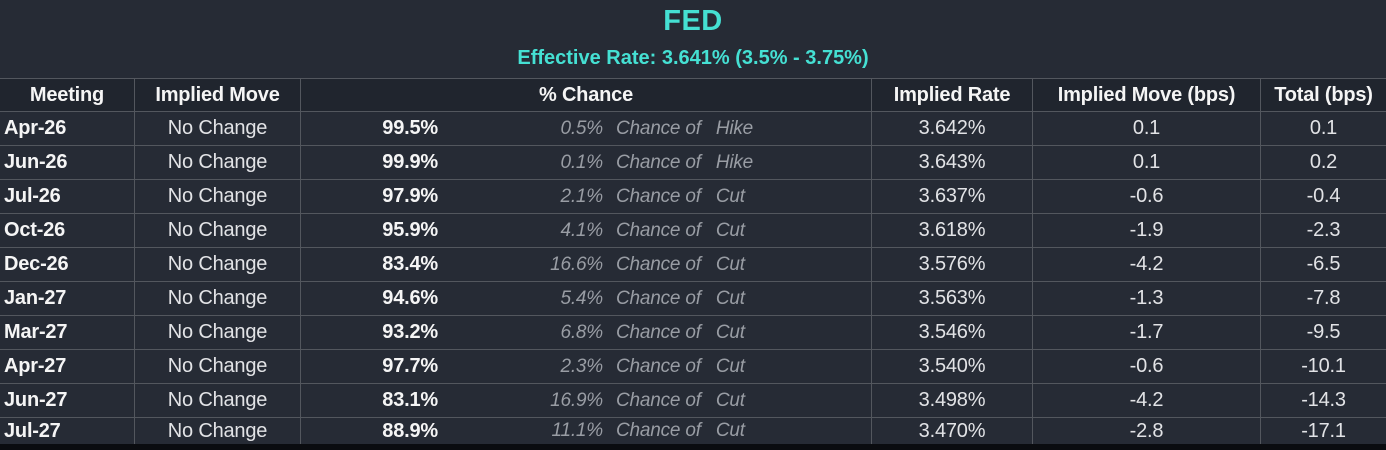  What do you see at coordinates (952, 430) in the screenshot?
I see `implied-rate-value: 3.470%` at bounding box center [952, 430].